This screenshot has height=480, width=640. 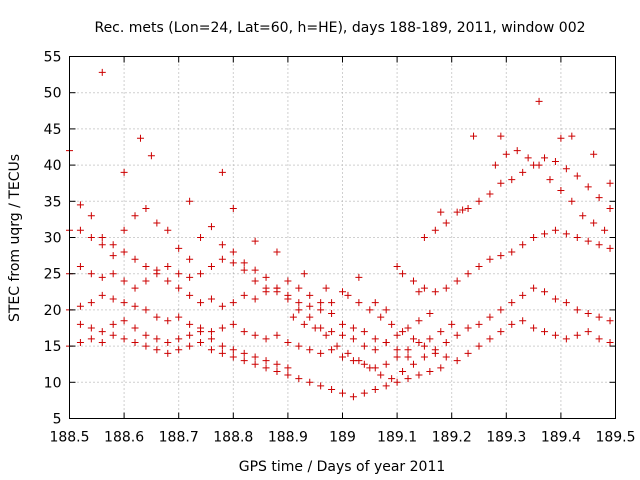 What do you see at coordinates (179, 438) in the screenshot?
I see `x-tick-label: 188.7` at bounding box center [179, 438].